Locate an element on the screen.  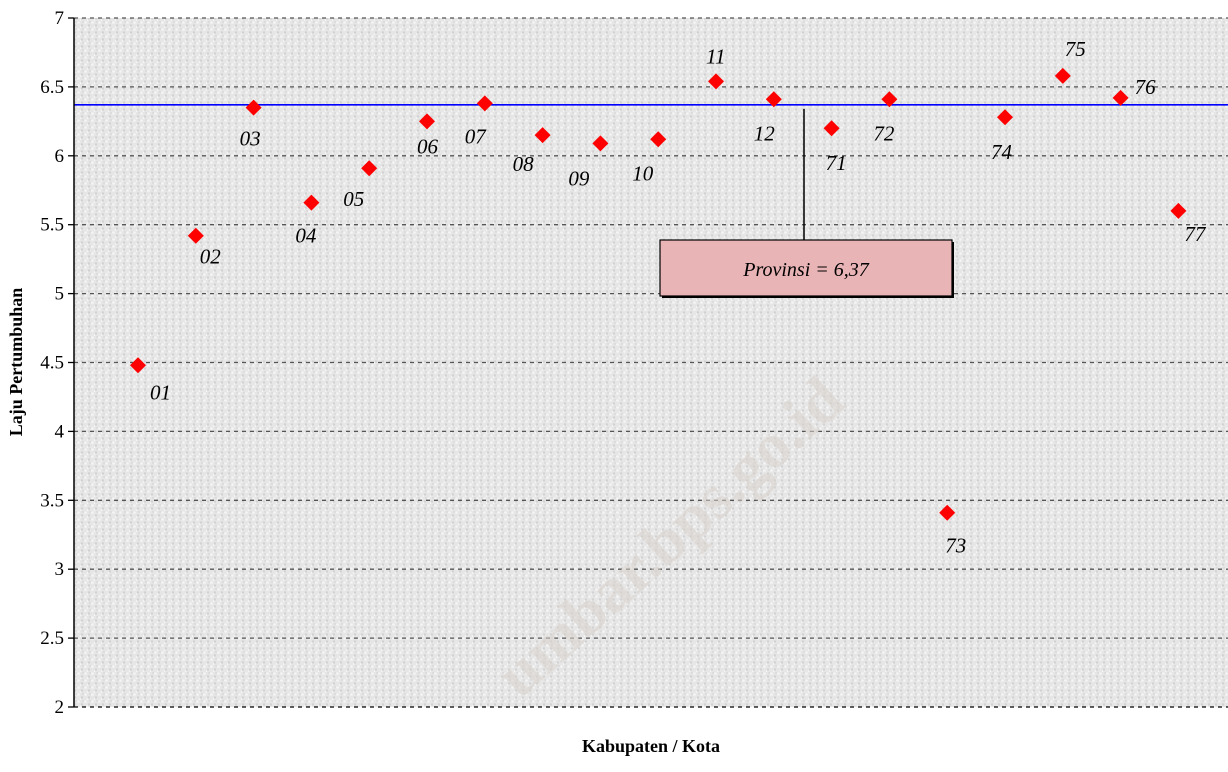
x-axis-title: Kabupaten / Kota is located at coordinates (651, 746).